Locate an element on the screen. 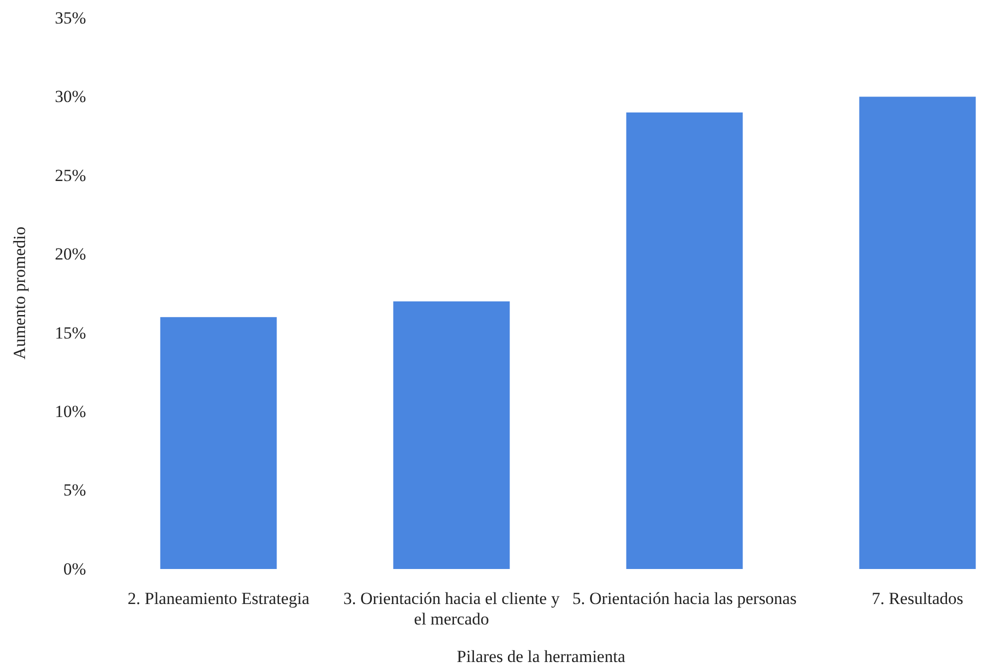 The height and width of the screenshot is (668, 982). x-tick-label: 7. Resultados is located at coordinates (918, 598).